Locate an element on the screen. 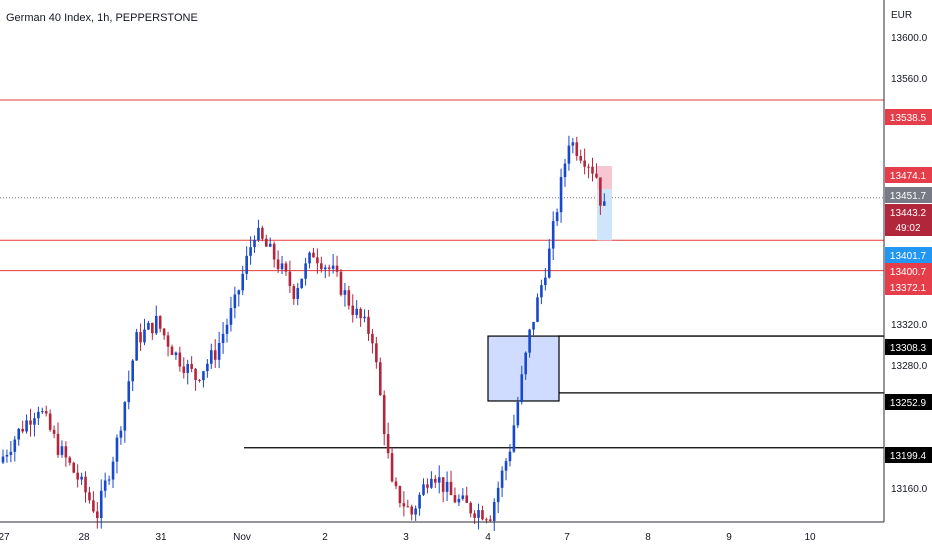 This screenshot has width=932, height=550. price-tag: 13308.3 is located at coordinates (908, 347).